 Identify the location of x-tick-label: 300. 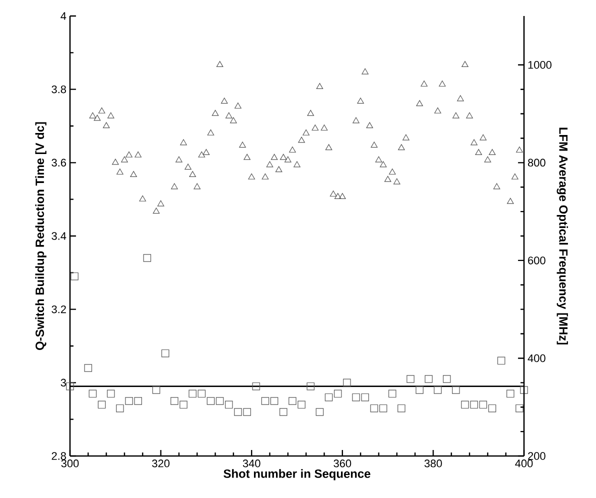
(70, 464).